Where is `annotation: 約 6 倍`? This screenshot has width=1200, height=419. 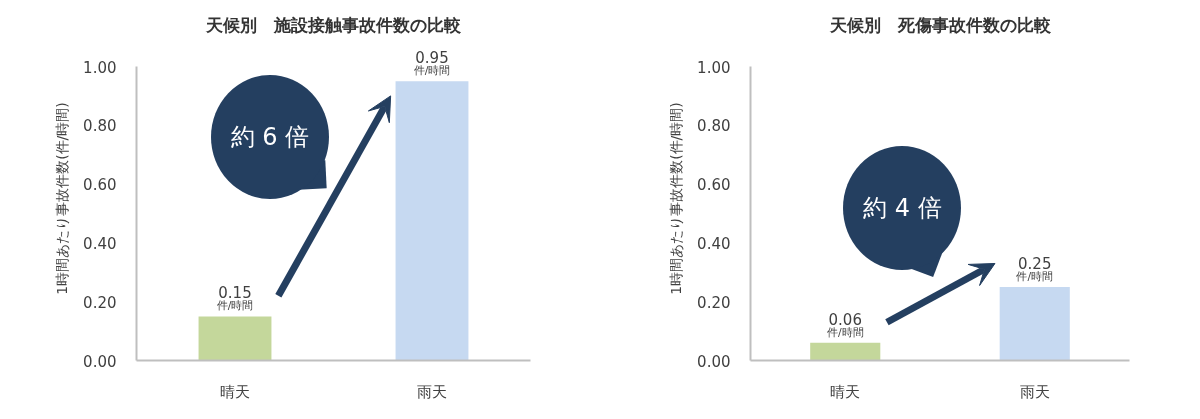
annotation: 約 6 倍 is located at coordinates (270, 137).